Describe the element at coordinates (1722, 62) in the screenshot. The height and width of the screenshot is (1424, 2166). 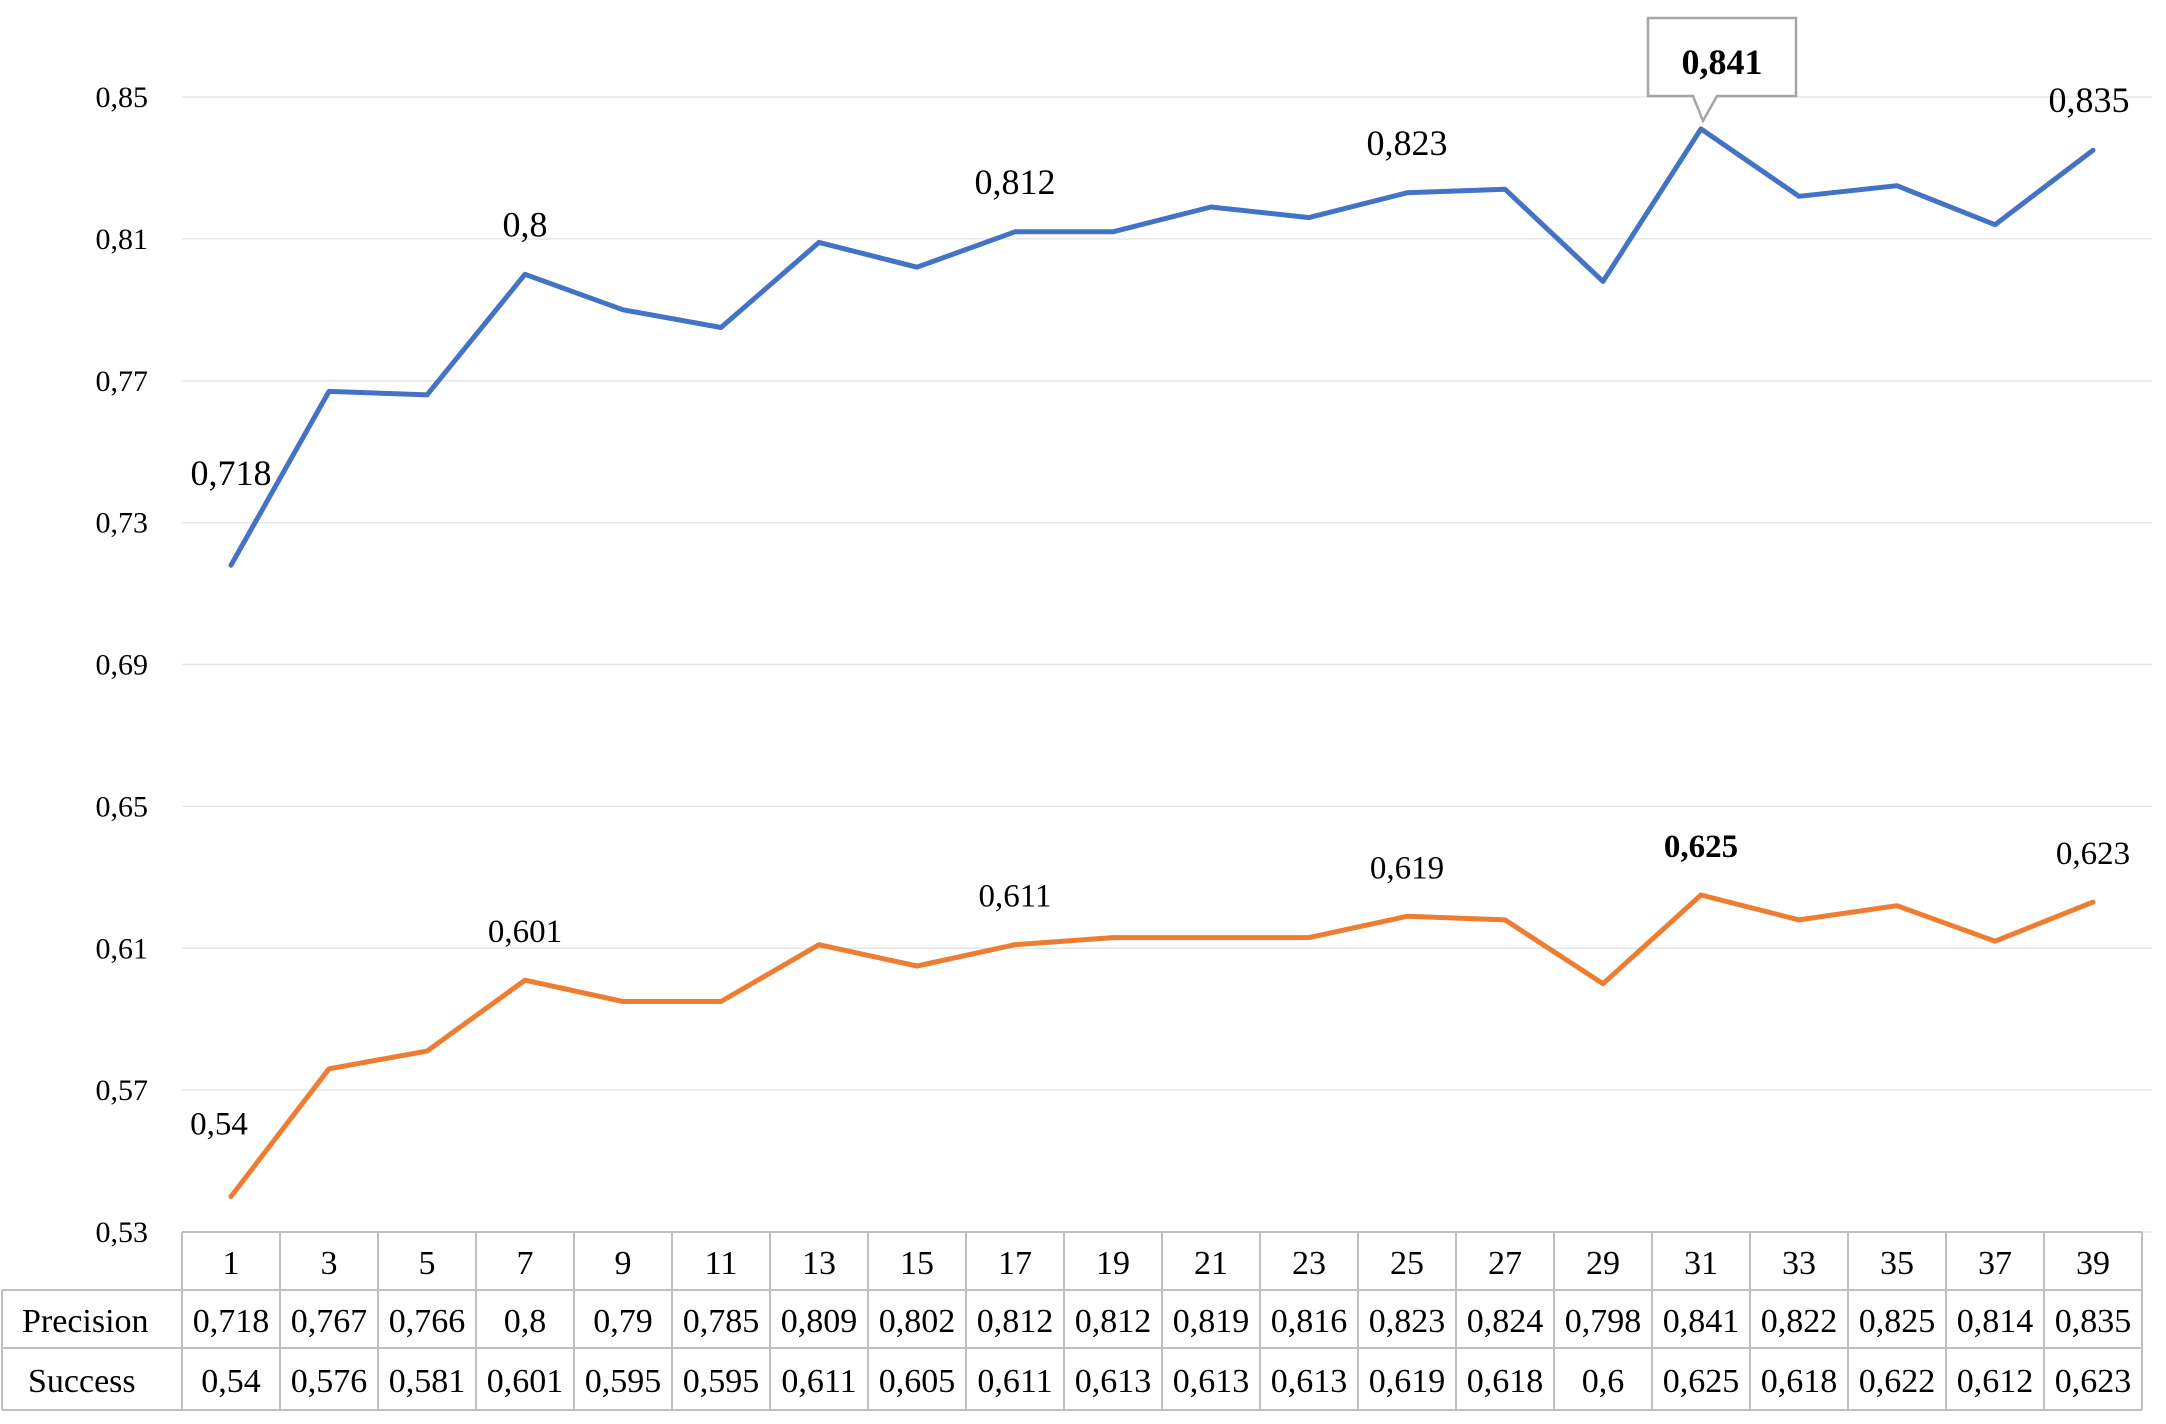
I see `data-label-precision: 0,841` at that location.